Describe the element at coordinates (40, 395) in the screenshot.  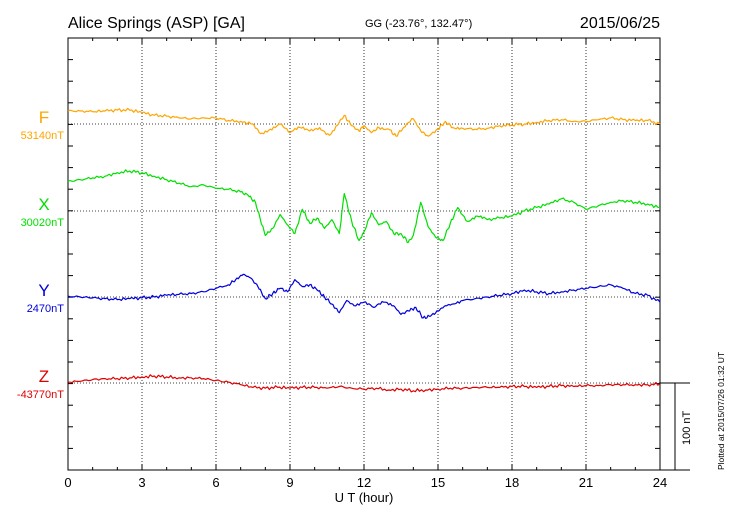
I see `baseline-value-z: -43770nT` at that location.